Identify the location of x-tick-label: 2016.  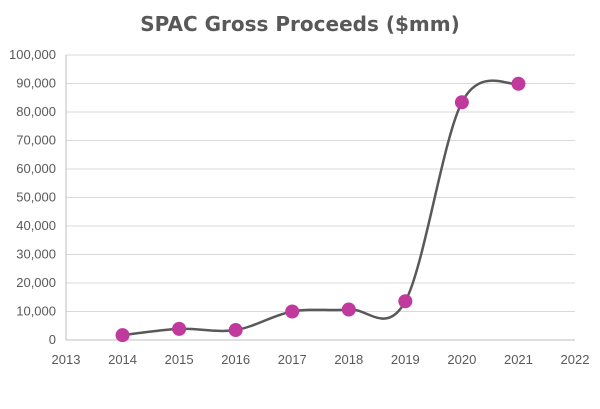
(235, 359).